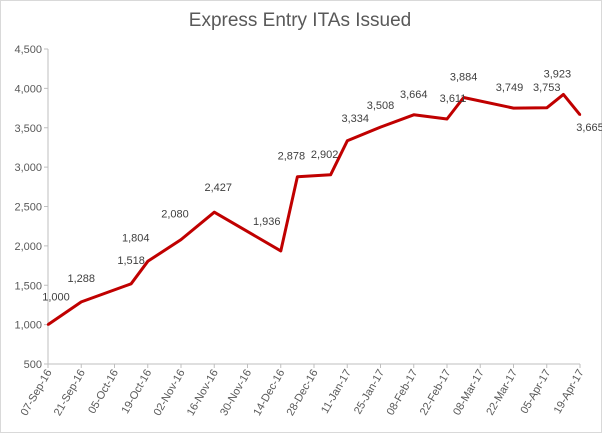 This screenshot has width=602, height=433. I want to click on data-label: 1,804, so click(136, 238).